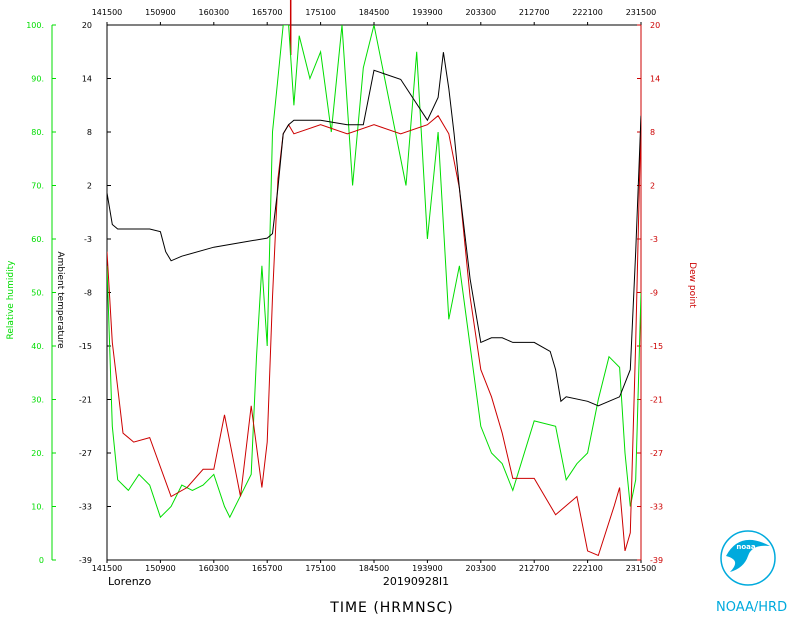 Image resolution: width=800 pixels, height=640 pixels. What do you see at coordinates (534, 12) in the screenshot?
I see `x-tick-label-top: 212700` at bounding box center [534, 12].